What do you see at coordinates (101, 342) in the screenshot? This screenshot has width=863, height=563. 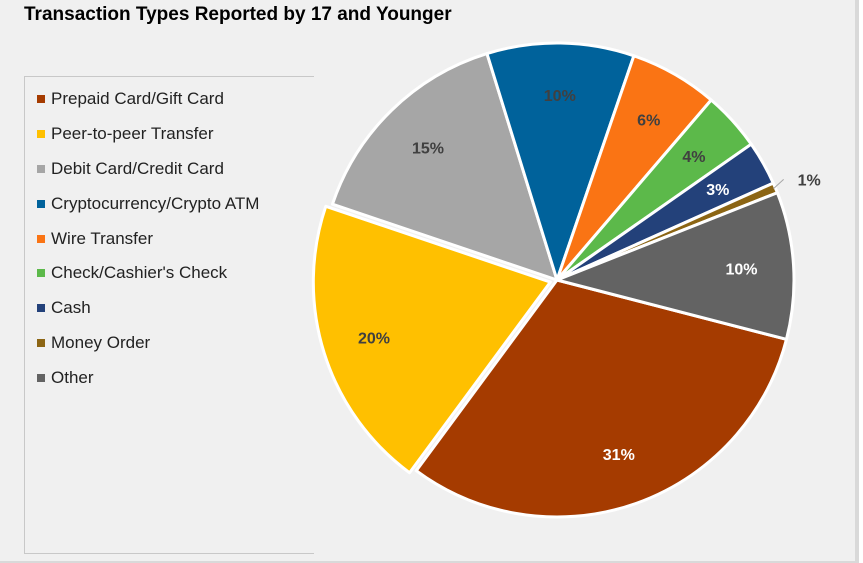 I see `legend-label: Money Order` at bounding box center [101, 342].